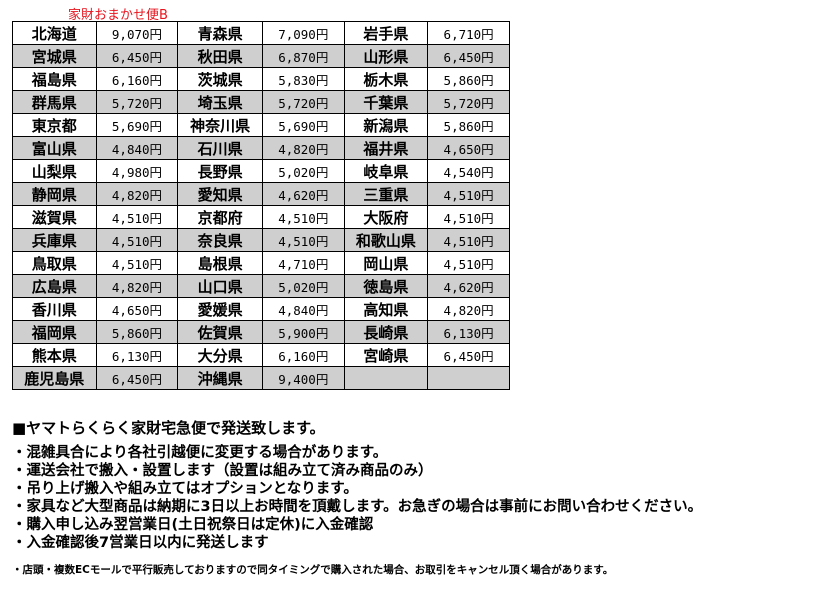 The height and width of the screenshot is (595, 822). Describe the element at coordinates (220, 102) in the screenshot. I see `prefecture-cell: 埼玉県` at that location.